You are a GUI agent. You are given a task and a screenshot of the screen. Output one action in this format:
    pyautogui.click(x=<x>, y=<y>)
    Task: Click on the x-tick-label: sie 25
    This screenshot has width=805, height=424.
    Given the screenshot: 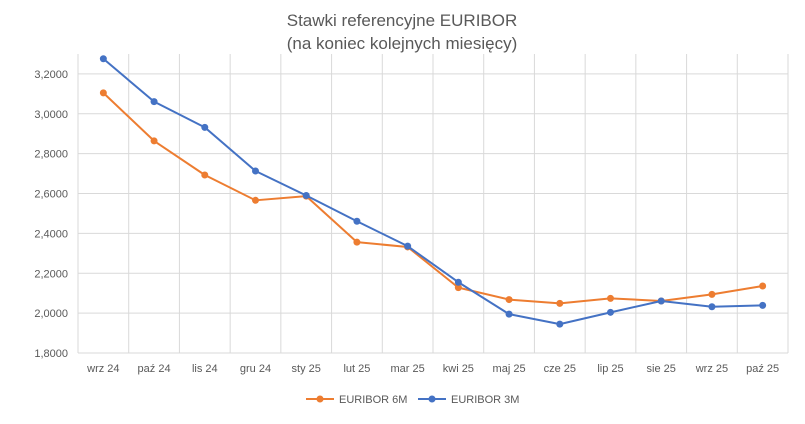 What is the action you would take?
    pyautogui.click(x=661, y=369)
    